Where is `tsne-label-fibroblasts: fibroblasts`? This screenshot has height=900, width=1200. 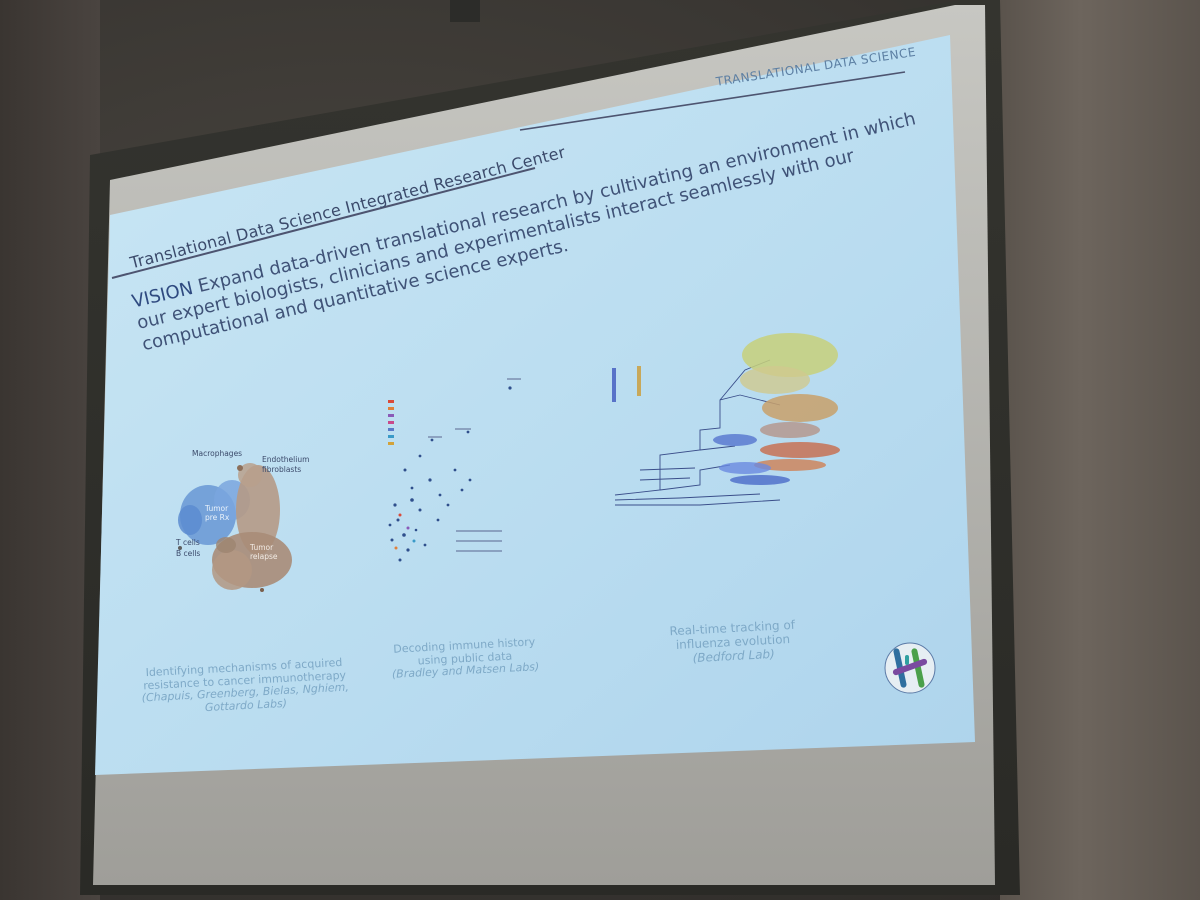
tsne-label-fibroblasts: fibroblasts is located at coordinates (281, 469).